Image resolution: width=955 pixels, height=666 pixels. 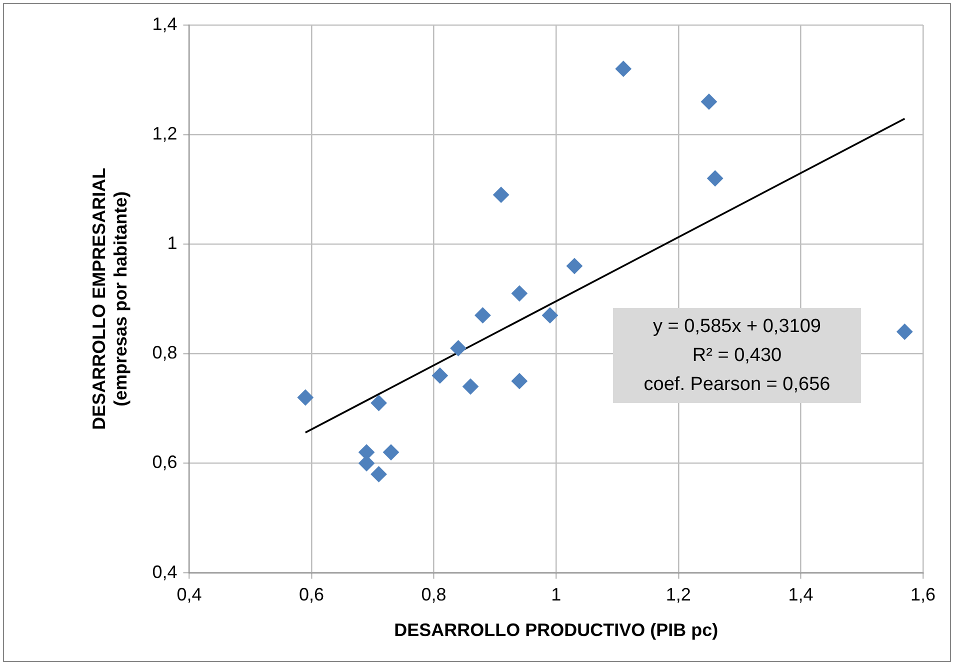 I want to click on x-tick-label: 0,6, so click(x=311, y=594).